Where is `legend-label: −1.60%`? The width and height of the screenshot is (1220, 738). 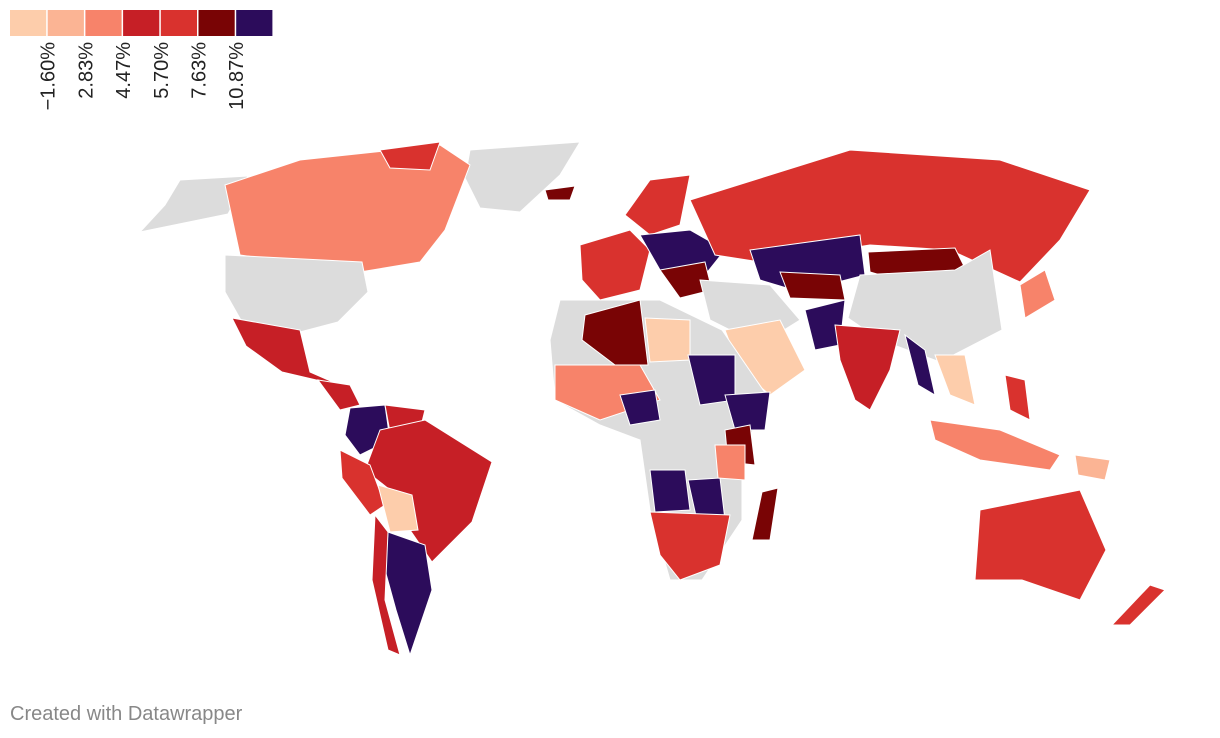
legend-label: −1.60% is located at coordinates (49, 76).